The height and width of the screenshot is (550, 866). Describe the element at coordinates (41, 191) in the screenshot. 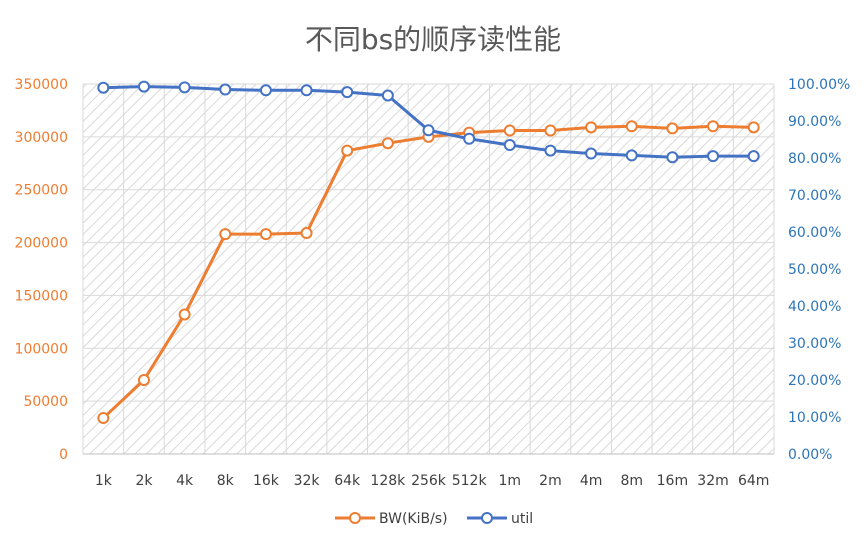

I see `y-left-tick-label: 250000` at that location.